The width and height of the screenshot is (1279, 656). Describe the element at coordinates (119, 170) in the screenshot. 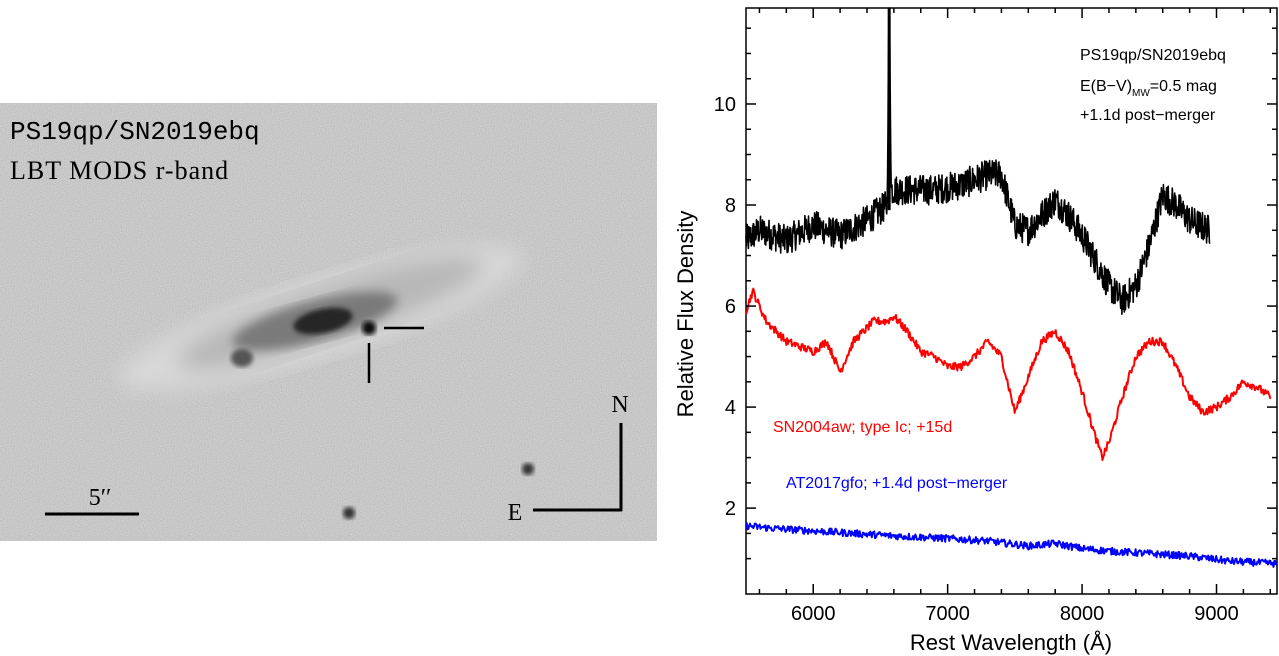

I see `image-title-line2: LBT MODS r-band` at that location.